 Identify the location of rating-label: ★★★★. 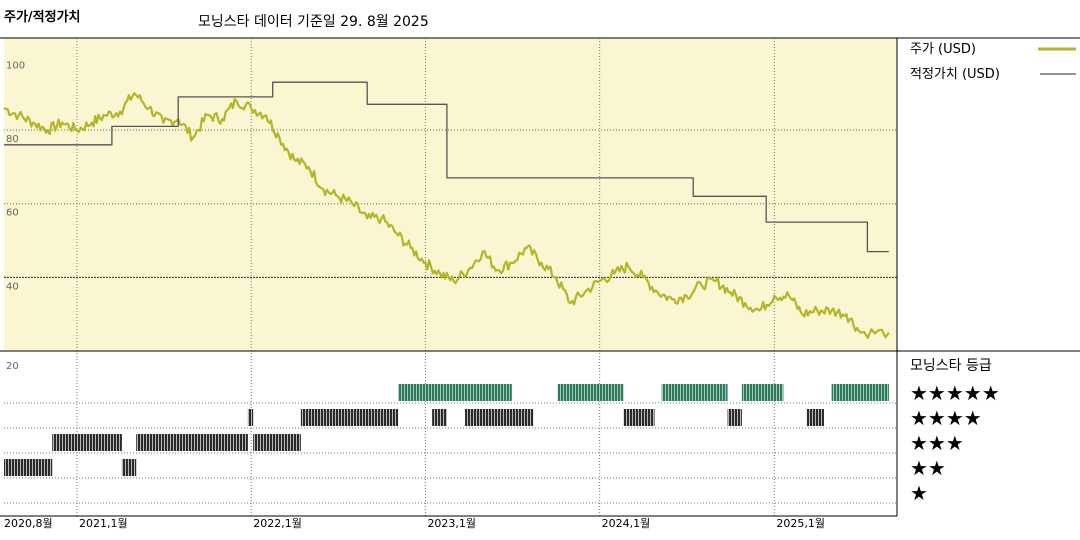
(946, 418).